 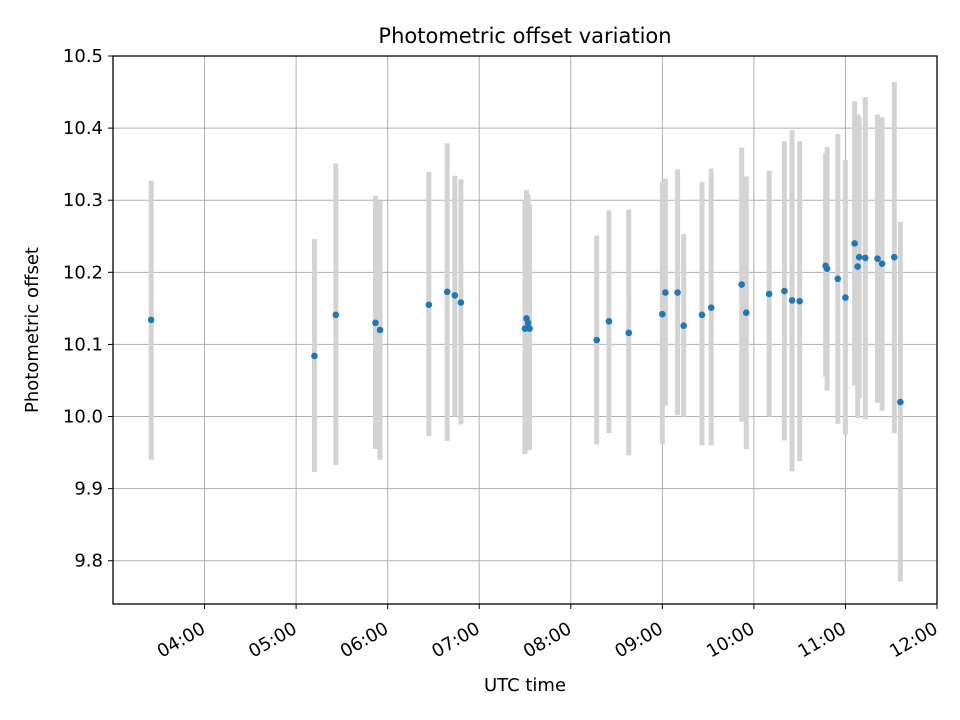 I want to click on x-tick-label: 11:00, so click(x=822, y=640).